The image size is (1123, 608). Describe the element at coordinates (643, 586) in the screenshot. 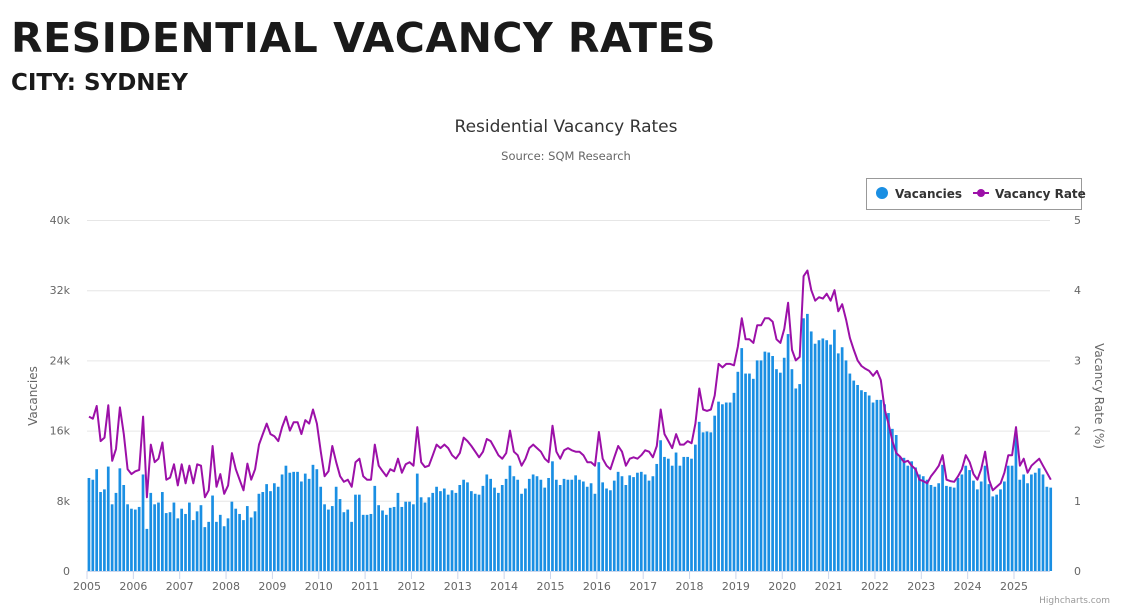

I see `x-tick-label: 2017` at that location.